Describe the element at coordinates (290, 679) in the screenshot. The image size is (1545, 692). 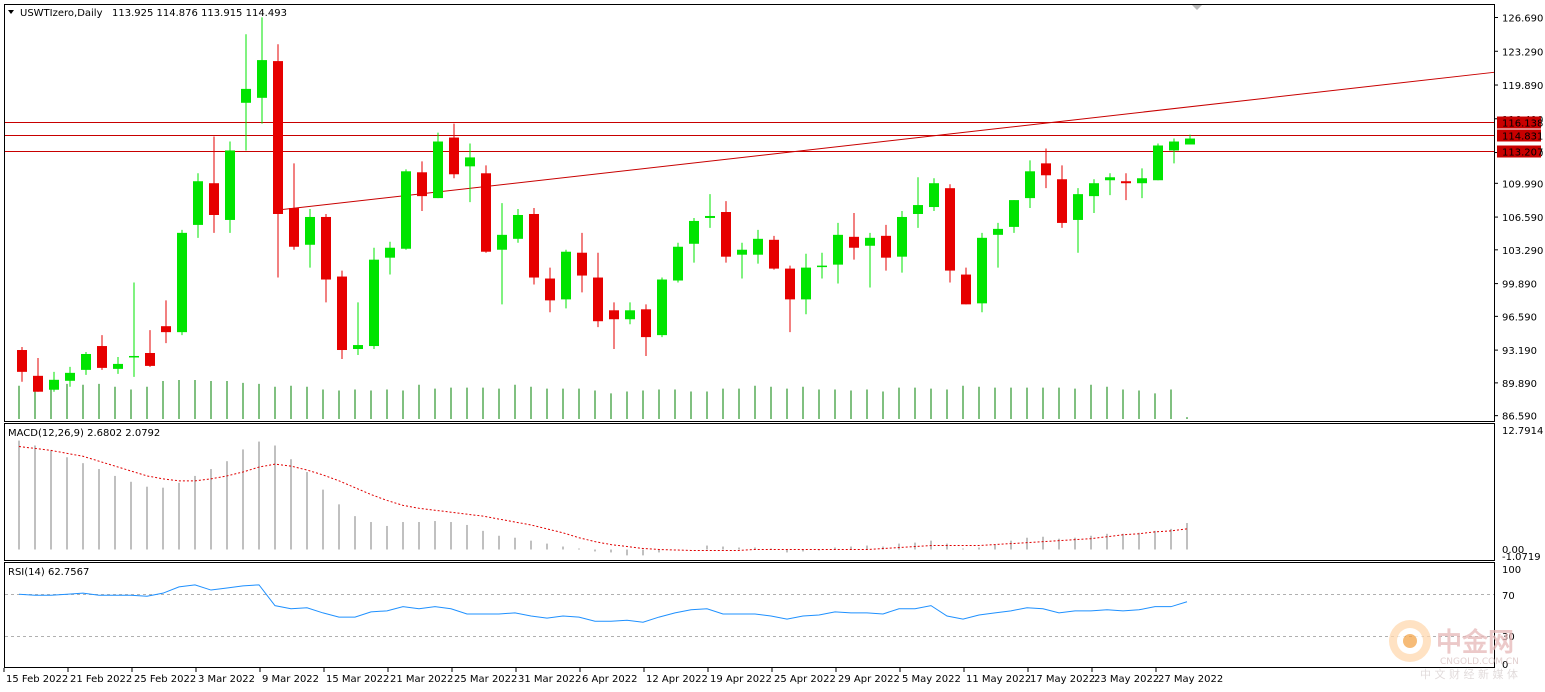
I see `date-label: 9 Mar 2022` at that location.